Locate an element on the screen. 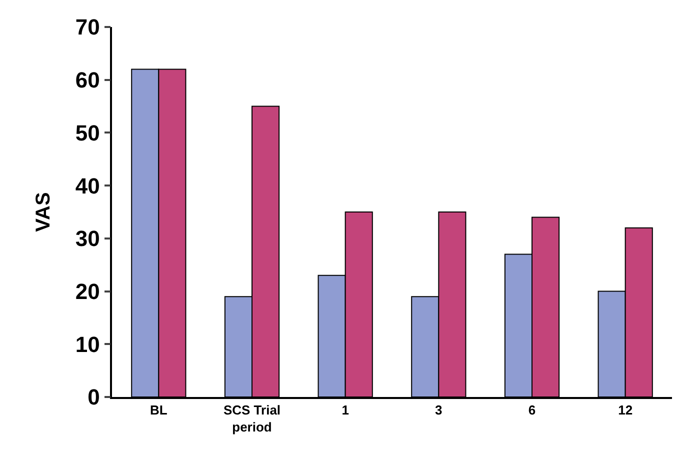 This screenshot has width=678, height=449. y-tick-label: 0 is located at coordinates (94, 397).